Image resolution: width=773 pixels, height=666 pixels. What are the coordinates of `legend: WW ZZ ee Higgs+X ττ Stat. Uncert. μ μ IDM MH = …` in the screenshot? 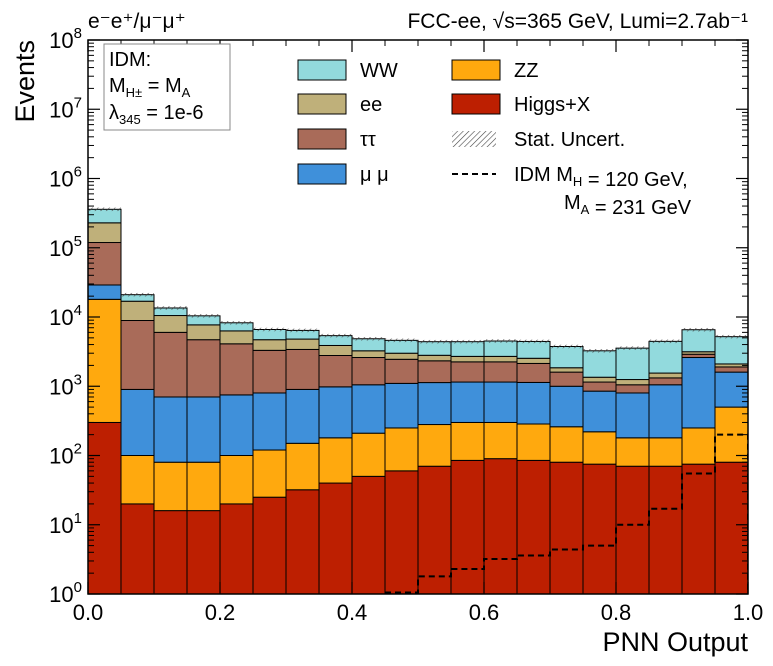 It's located at (494, 139).